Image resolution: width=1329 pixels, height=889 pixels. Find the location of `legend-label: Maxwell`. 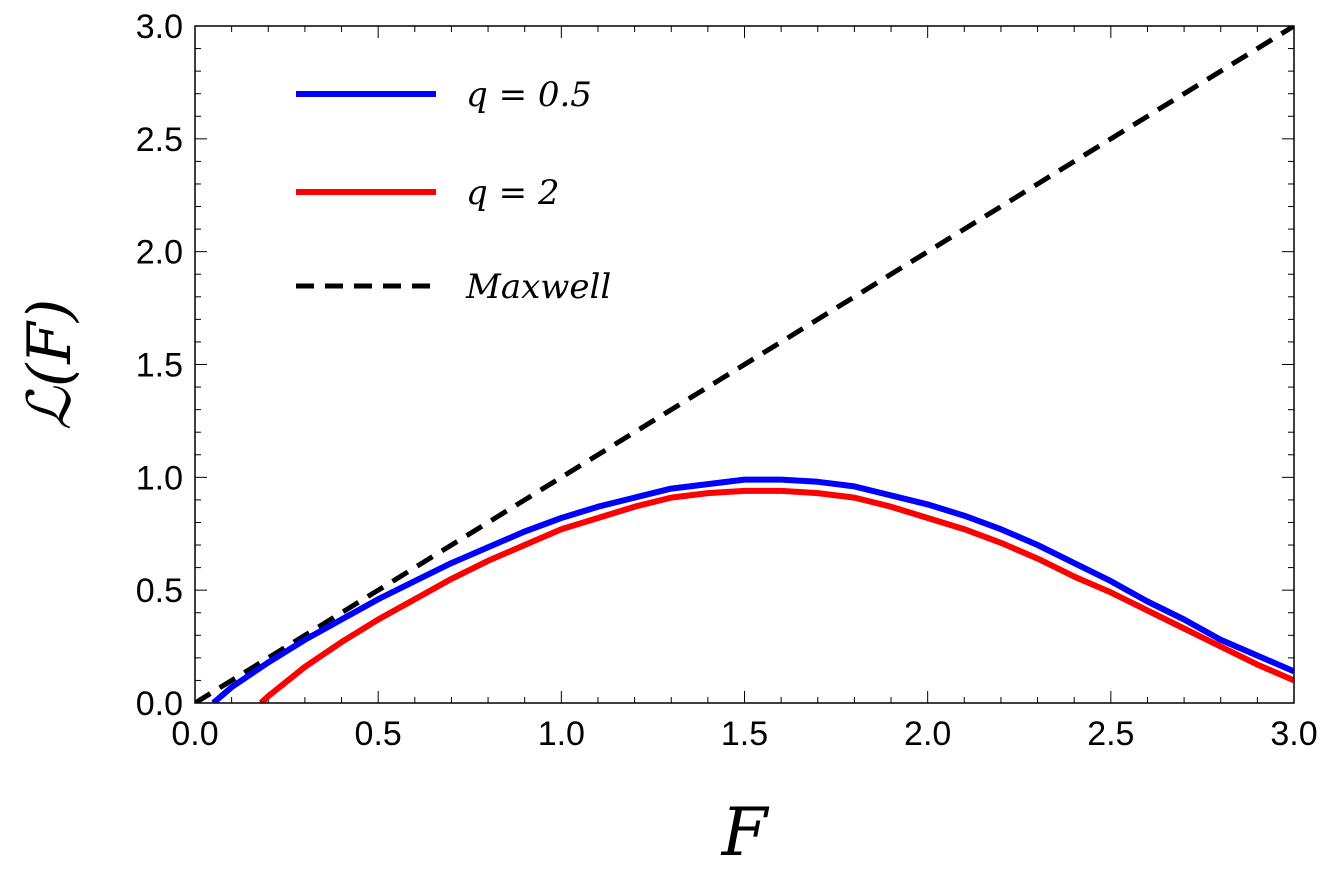

legend-label: Maxwell is located at coordinates (538, 287).